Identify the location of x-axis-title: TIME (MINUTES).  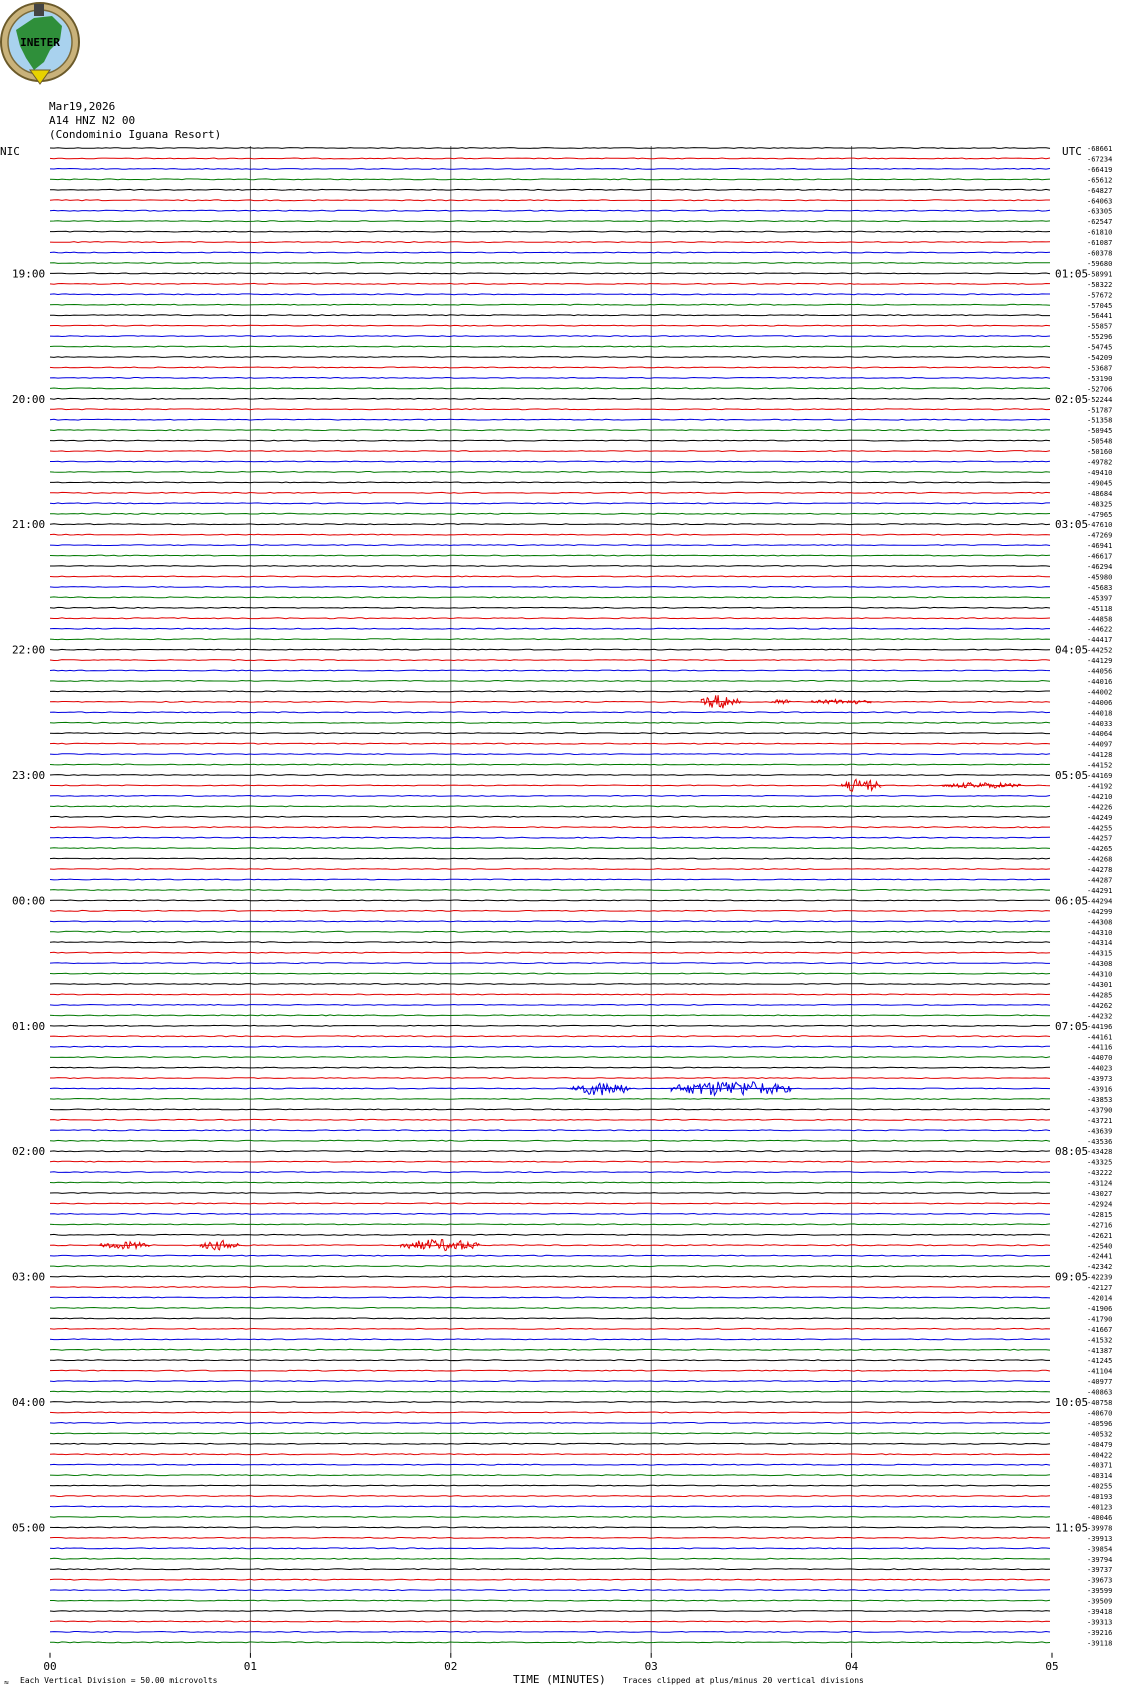
(559, 1679).